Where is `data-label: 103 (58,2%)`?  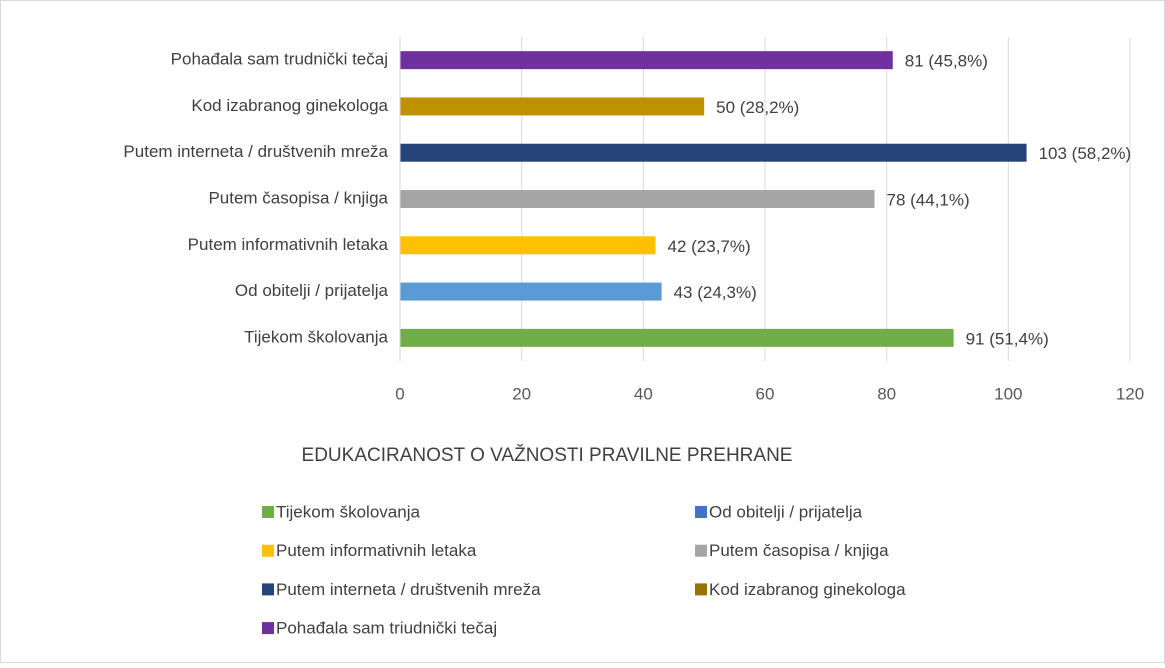 data-label: 103 (58,2%) is located at coordinates (1085, 153).